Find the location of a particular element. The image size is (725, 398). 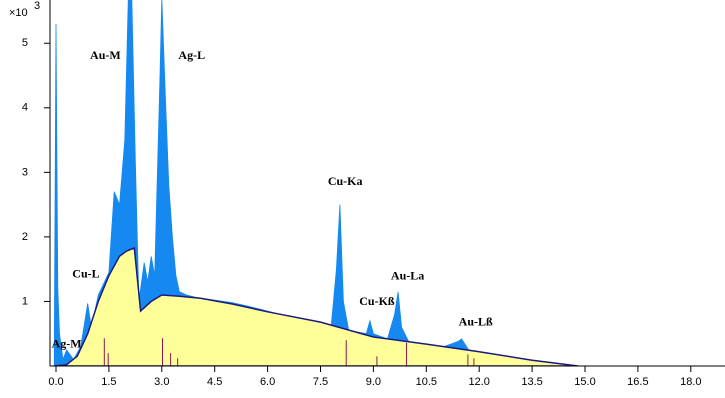

peak-label: Cu-L is located at coordinates (85, 274).